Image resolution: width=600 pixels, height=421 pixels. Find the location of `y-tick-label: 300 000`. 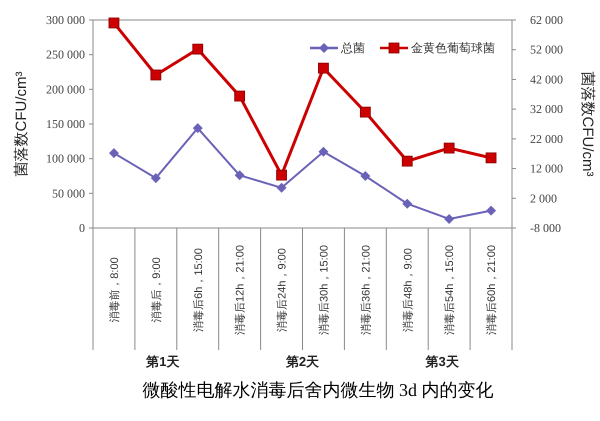

y-tick-label: 300 000 is located at coordinates (65, 20).